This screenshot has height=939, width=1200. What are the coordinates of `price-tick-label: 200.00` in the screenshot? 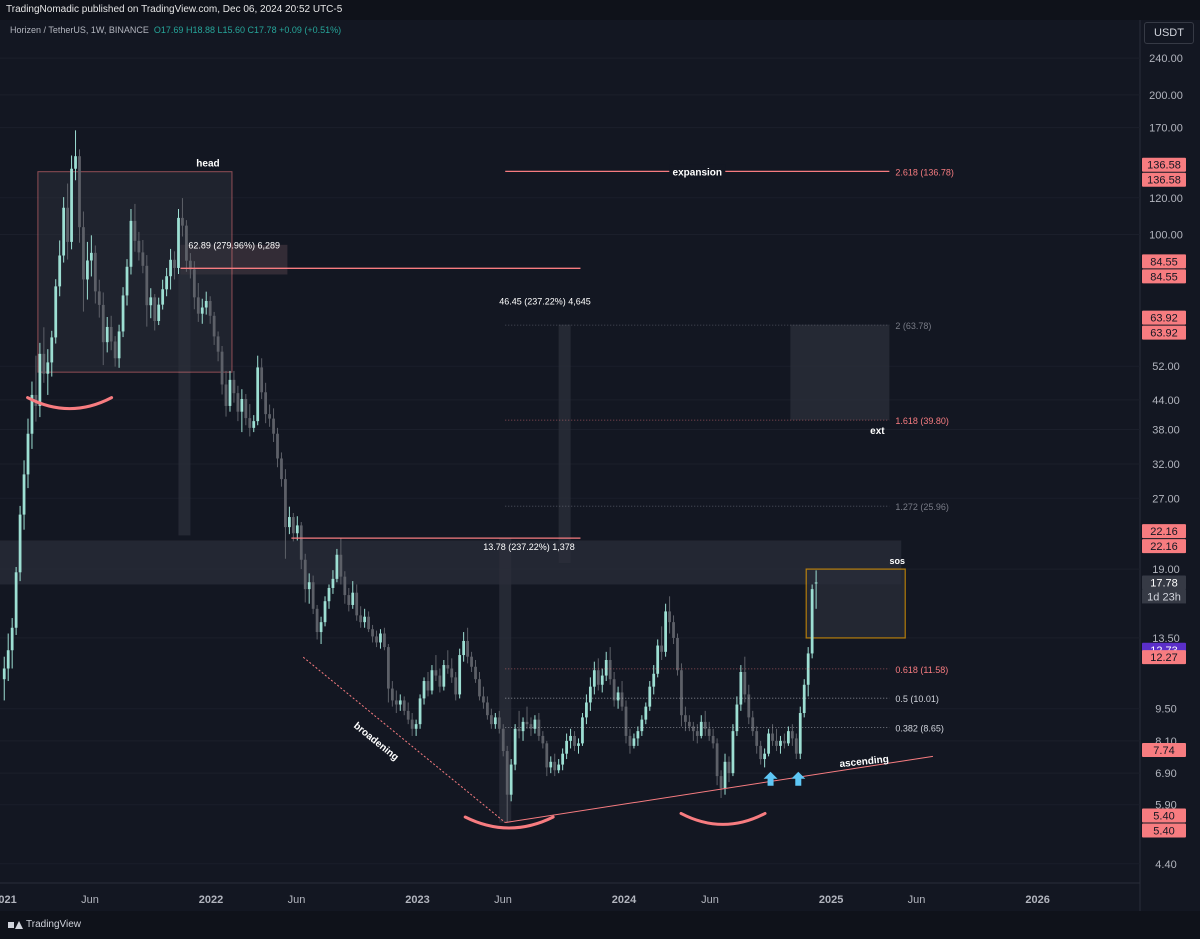 It's located at (1166, 96).